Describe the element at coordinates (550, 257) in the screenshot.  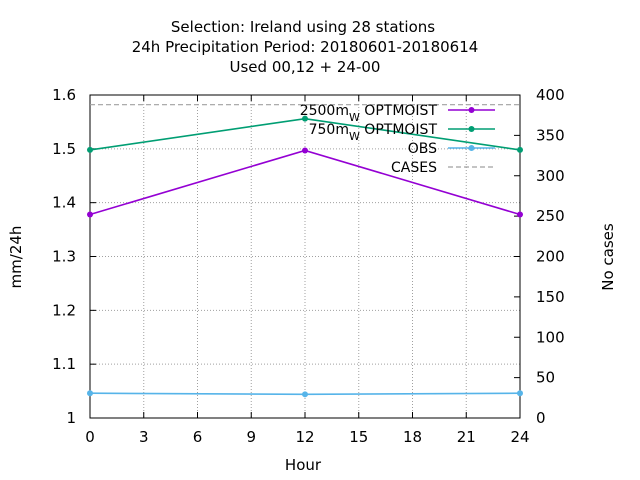
I see `y2-tick-label: 200` at that location.